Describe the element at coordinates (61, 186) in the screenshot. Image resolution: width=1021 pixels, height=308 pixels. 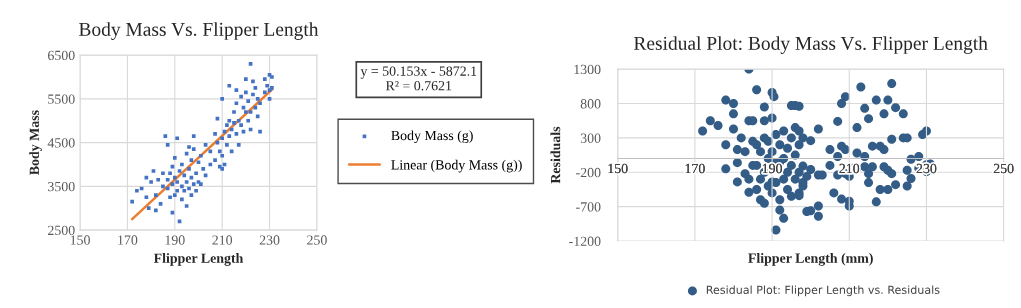
I see `y-tick-label: 3500` at that location.